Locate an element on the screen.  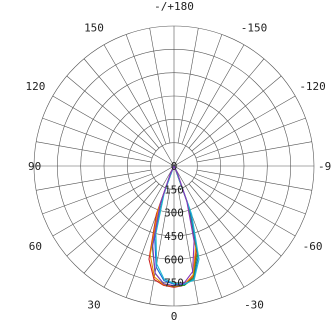
angle-label: -120 is located at coordinates (312, 86).